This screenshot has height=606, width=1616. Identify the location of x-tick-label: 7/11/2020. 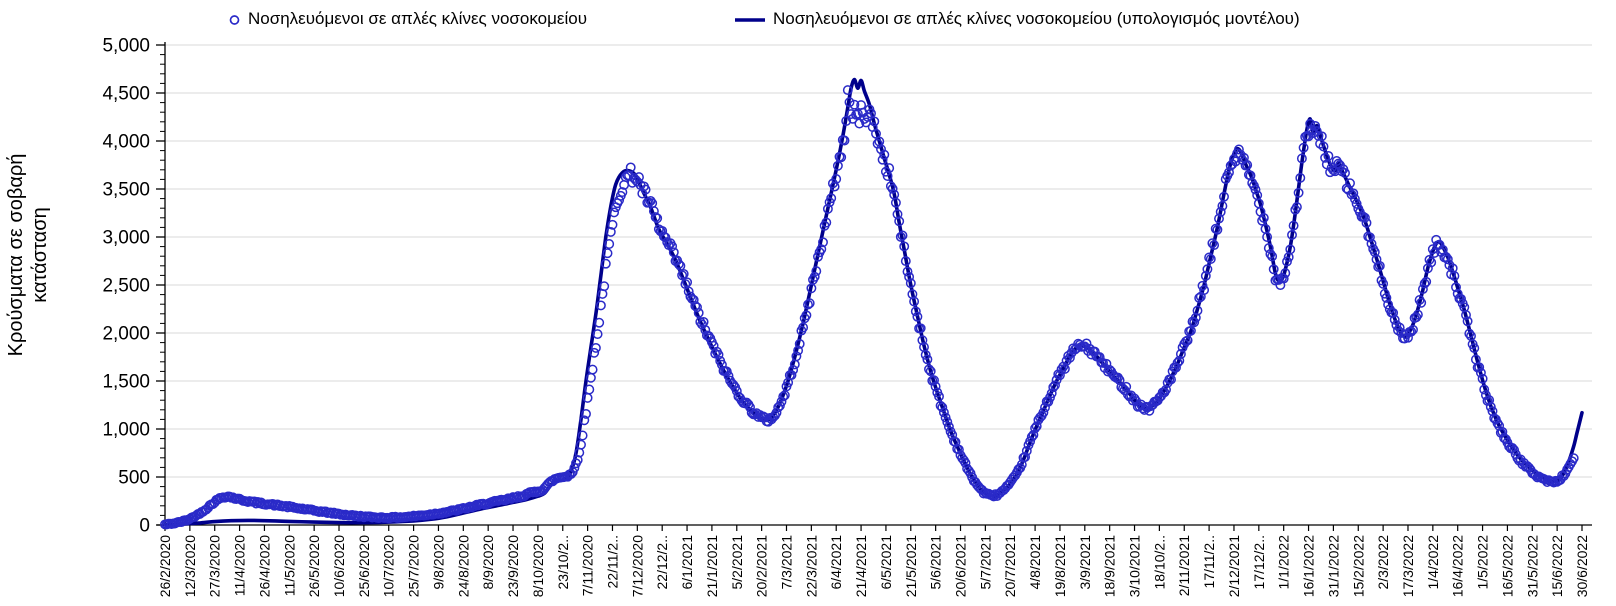
(588, 565).